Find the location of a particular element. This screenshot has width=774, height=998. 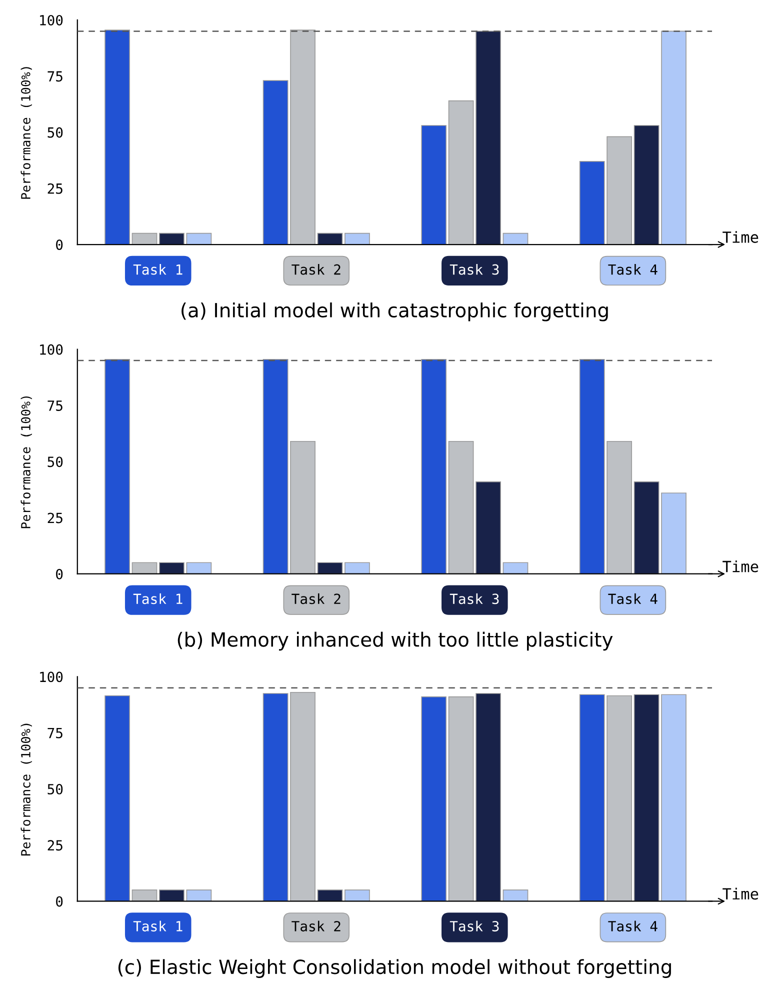

text: (b) Memory inhanced with too little plasticity is located at coordinates (395, 641).